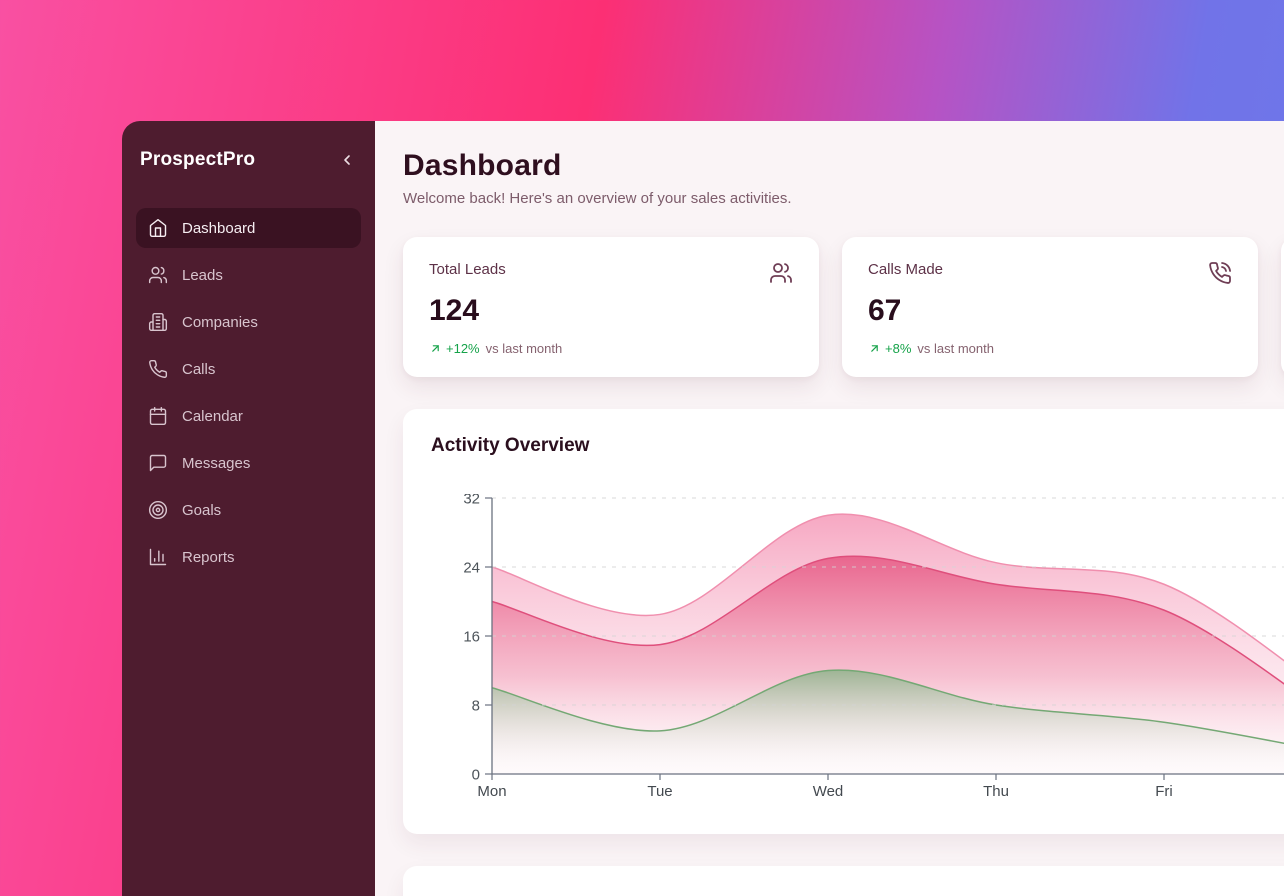  I want to click on stat-delta: +8%, so click(898, 348).